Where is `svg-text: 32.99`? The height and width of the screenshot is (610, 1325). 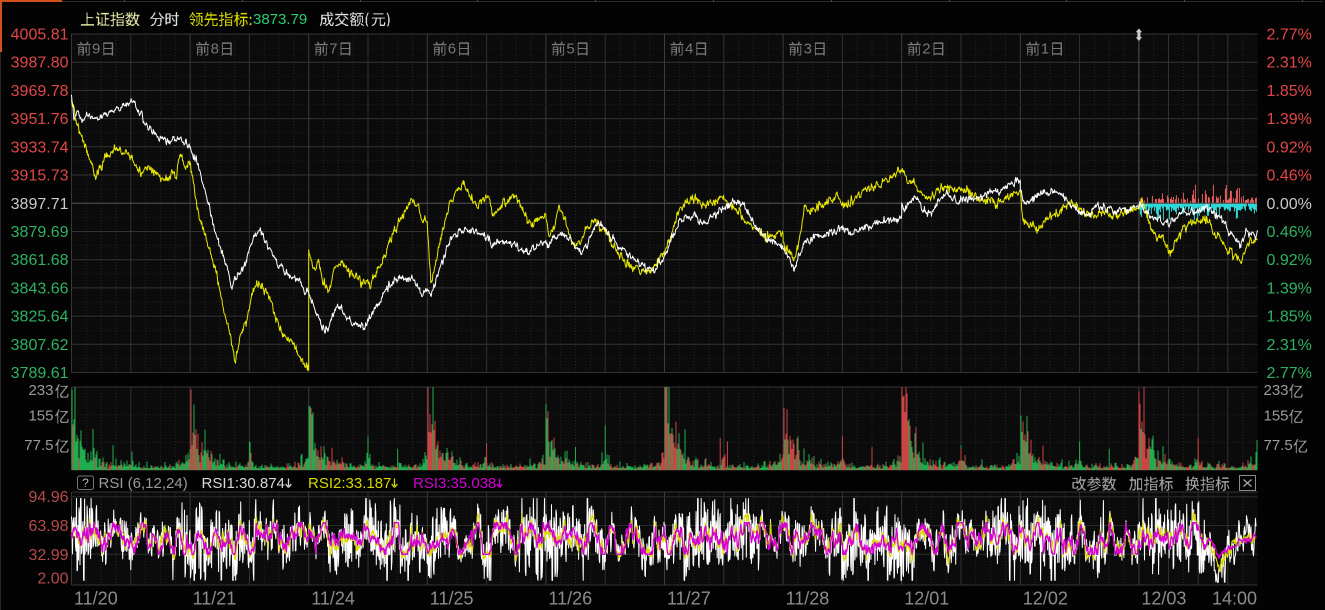 svg-text: 32.99 is located at coordinates (48, 555).